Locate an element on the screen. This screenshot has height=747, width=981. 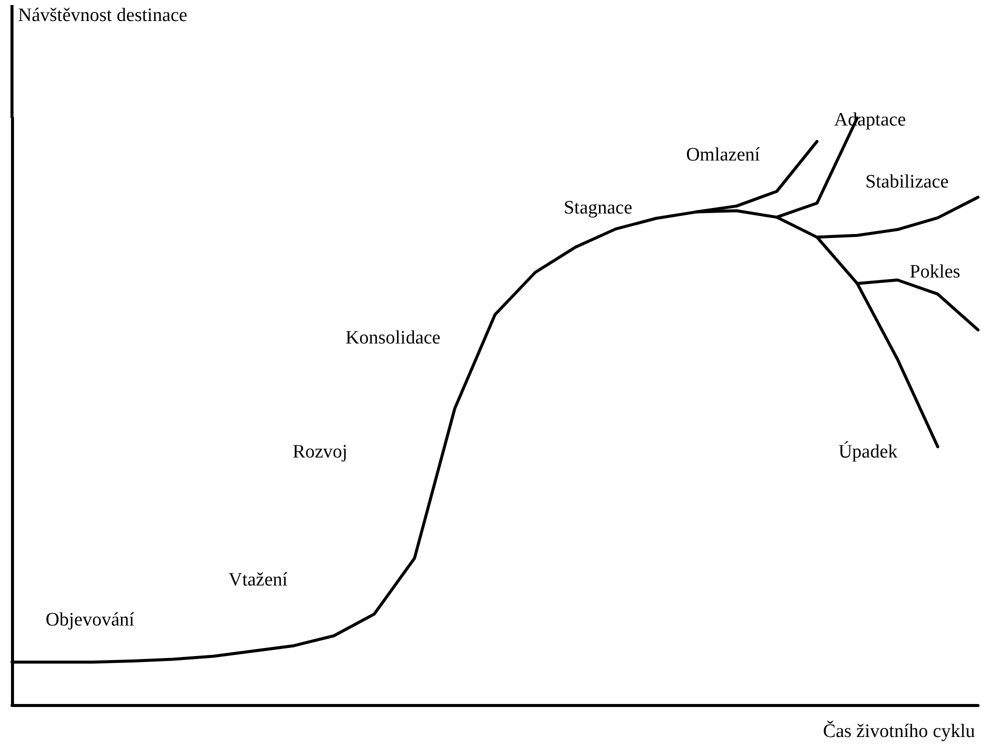
annotation: Stabilizace is located at coordinates (907, 182).